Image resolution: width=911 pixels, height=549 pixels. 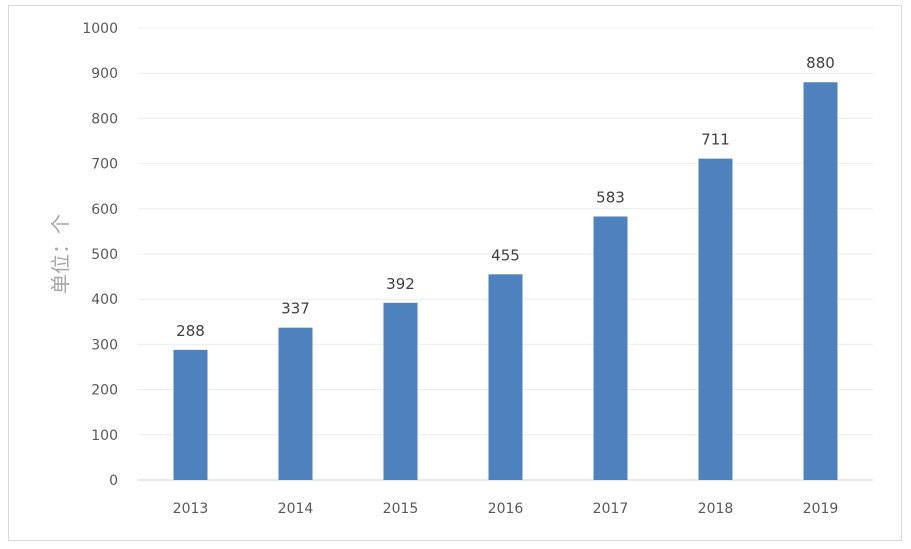 What do you see at coordinates (104, 255) in the screenshot?
I see `y-tick-label: 500` at bounding box center [104, 255].